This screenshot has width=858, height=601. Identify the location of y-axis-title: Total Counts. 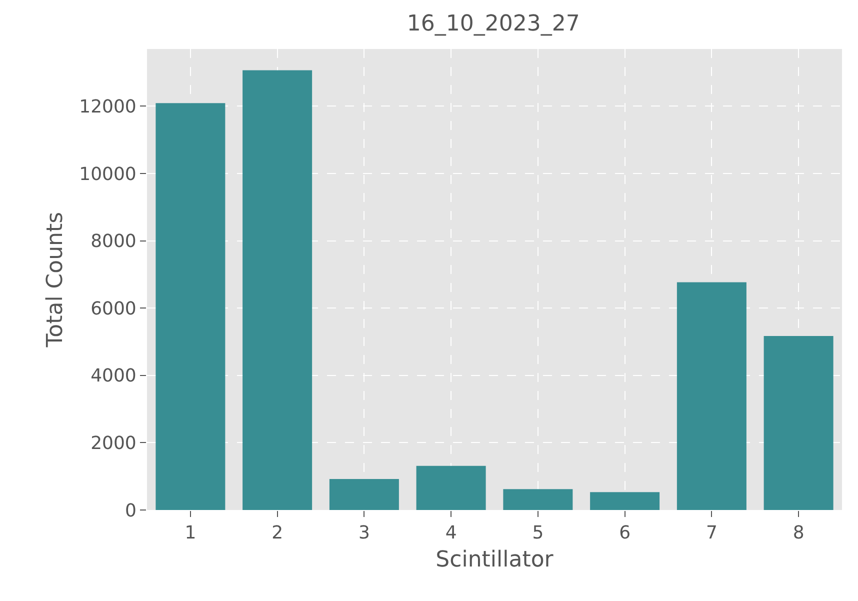
(55, 280).